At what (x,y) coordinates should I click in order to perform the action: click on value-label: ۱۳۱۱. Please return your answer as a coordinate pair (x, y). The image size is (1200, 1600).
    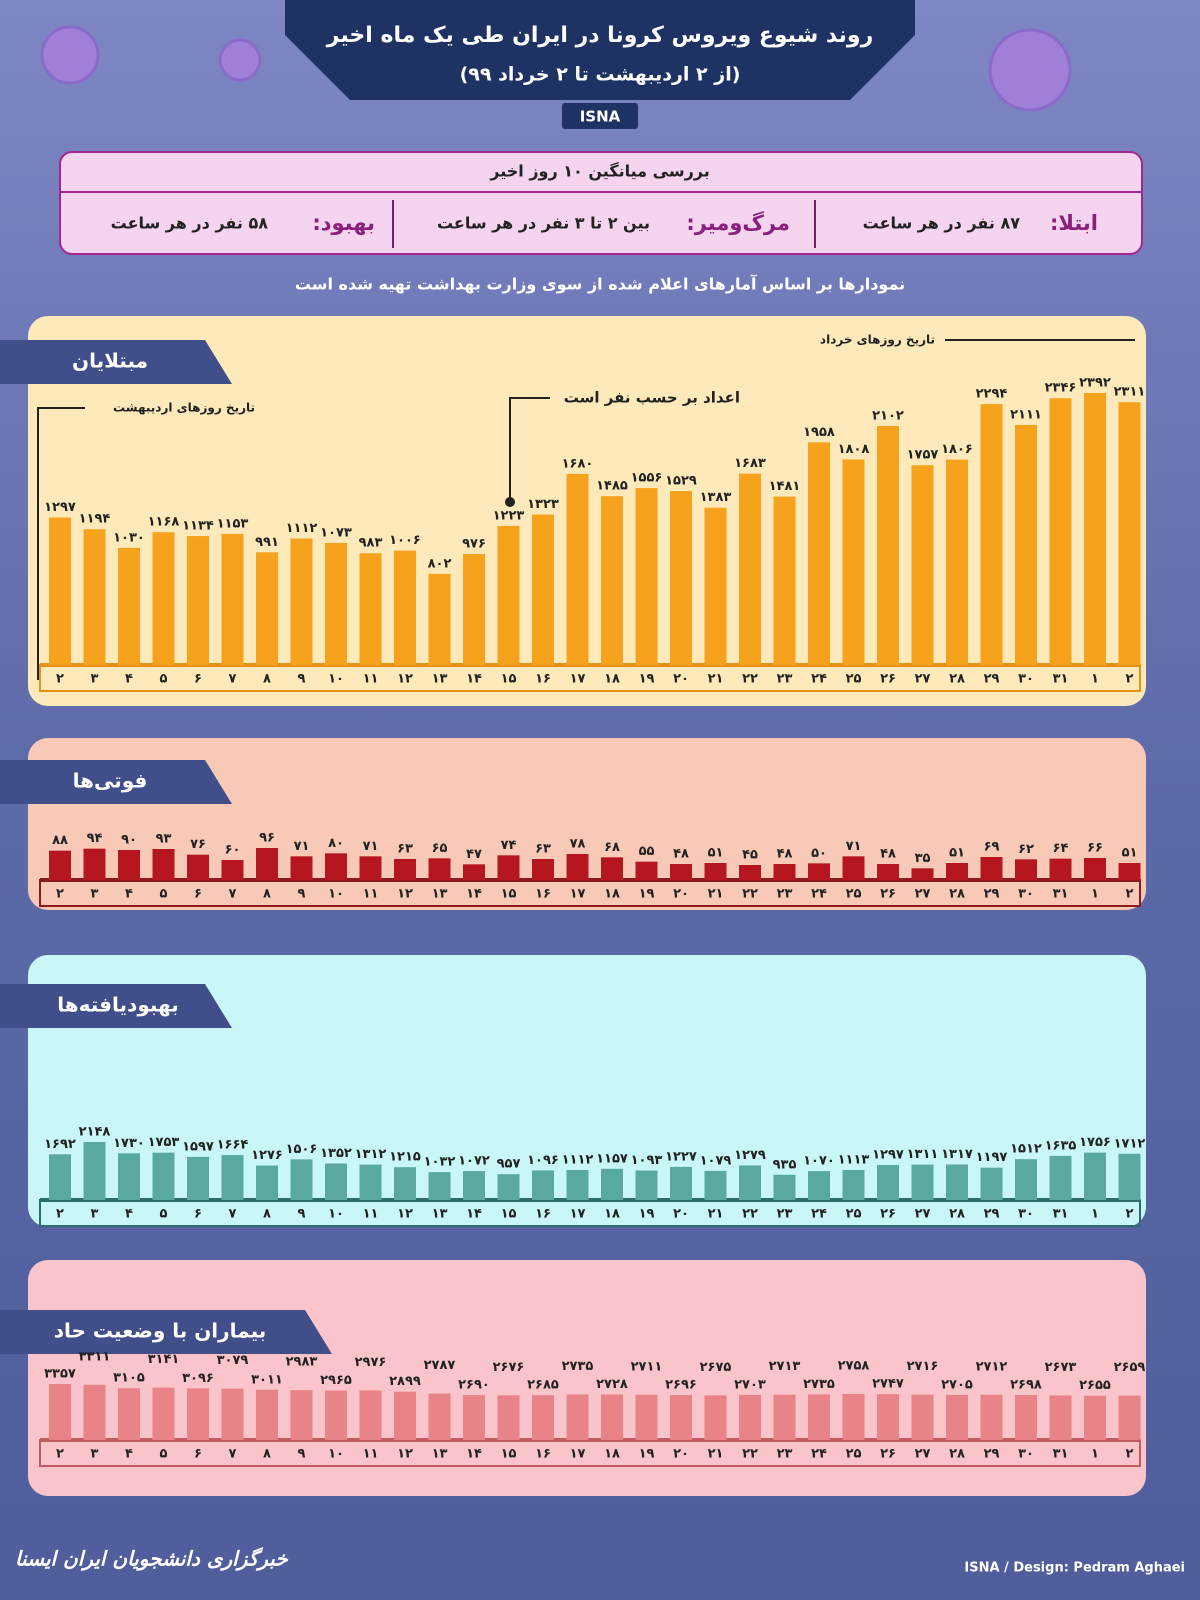
    Looking at the image, I should click on (923, 1154).